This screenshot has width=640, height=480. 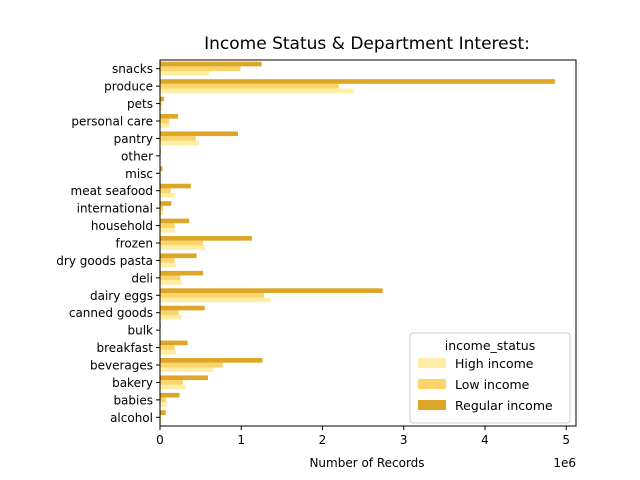 I want to click on bar-pantry-high-income, so click(x=179, y=143).